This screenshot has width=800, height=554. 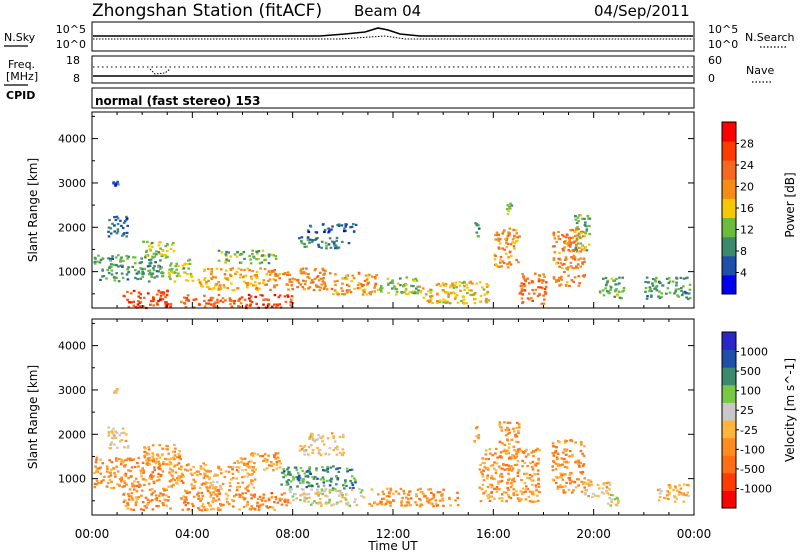 I want to click on velocity-colorbar-swatch, so click(x=729, y=464).